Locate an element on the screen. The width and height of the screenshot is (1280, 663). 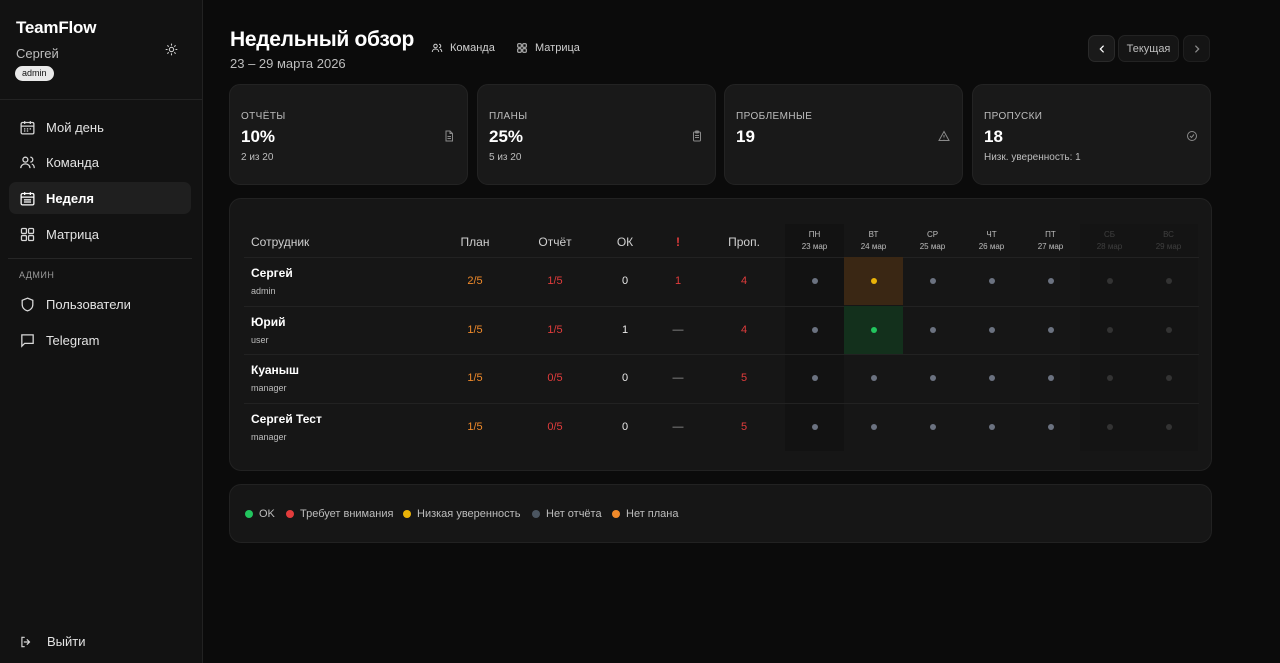
chevron-left-icon is located at coordinates (1101, 48).